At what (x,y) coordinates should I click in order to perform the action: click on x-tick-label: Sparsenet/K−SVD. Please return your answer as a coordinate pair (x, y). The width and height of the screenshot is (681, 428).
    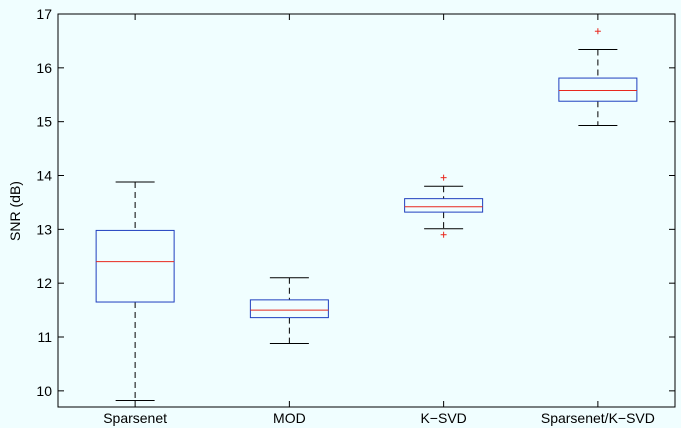
    Looking at the image, I should click on (598, 418).